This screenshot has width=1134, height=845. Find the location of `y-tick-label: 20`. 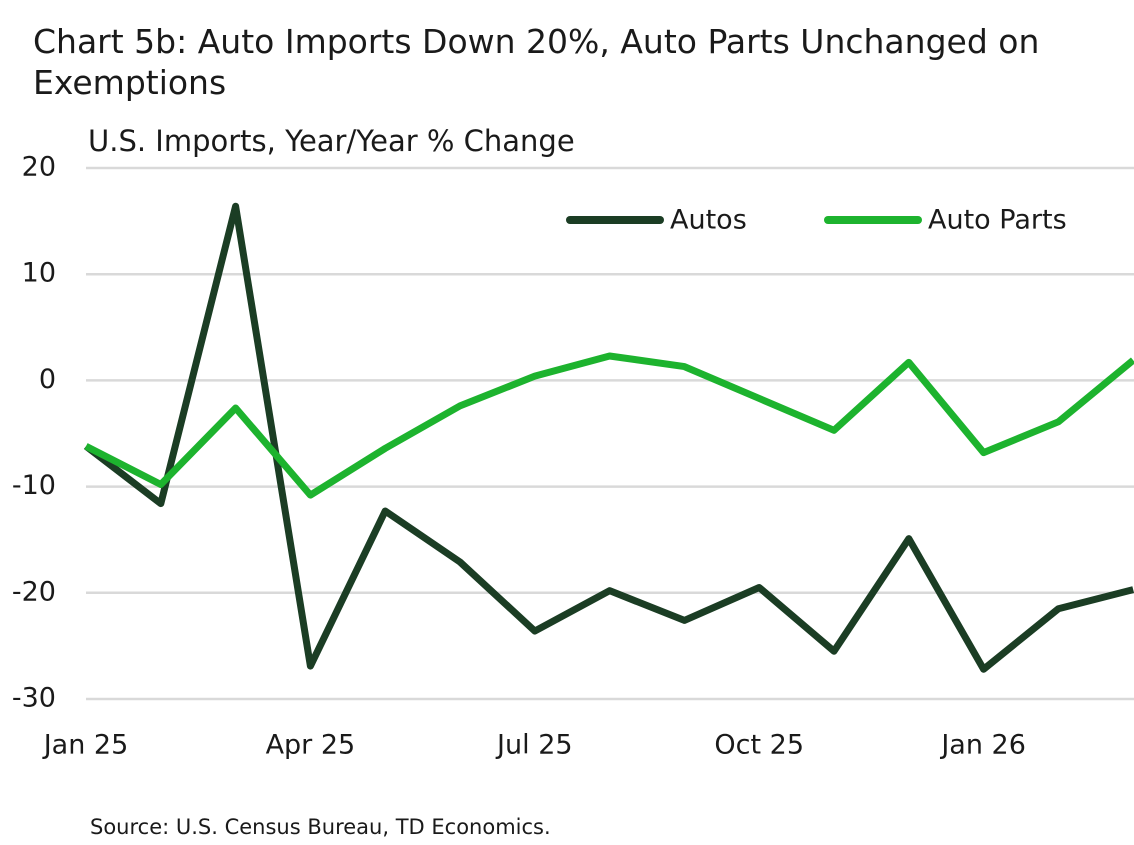

y-tick-label: 20 is located at coordinates (39, 167).